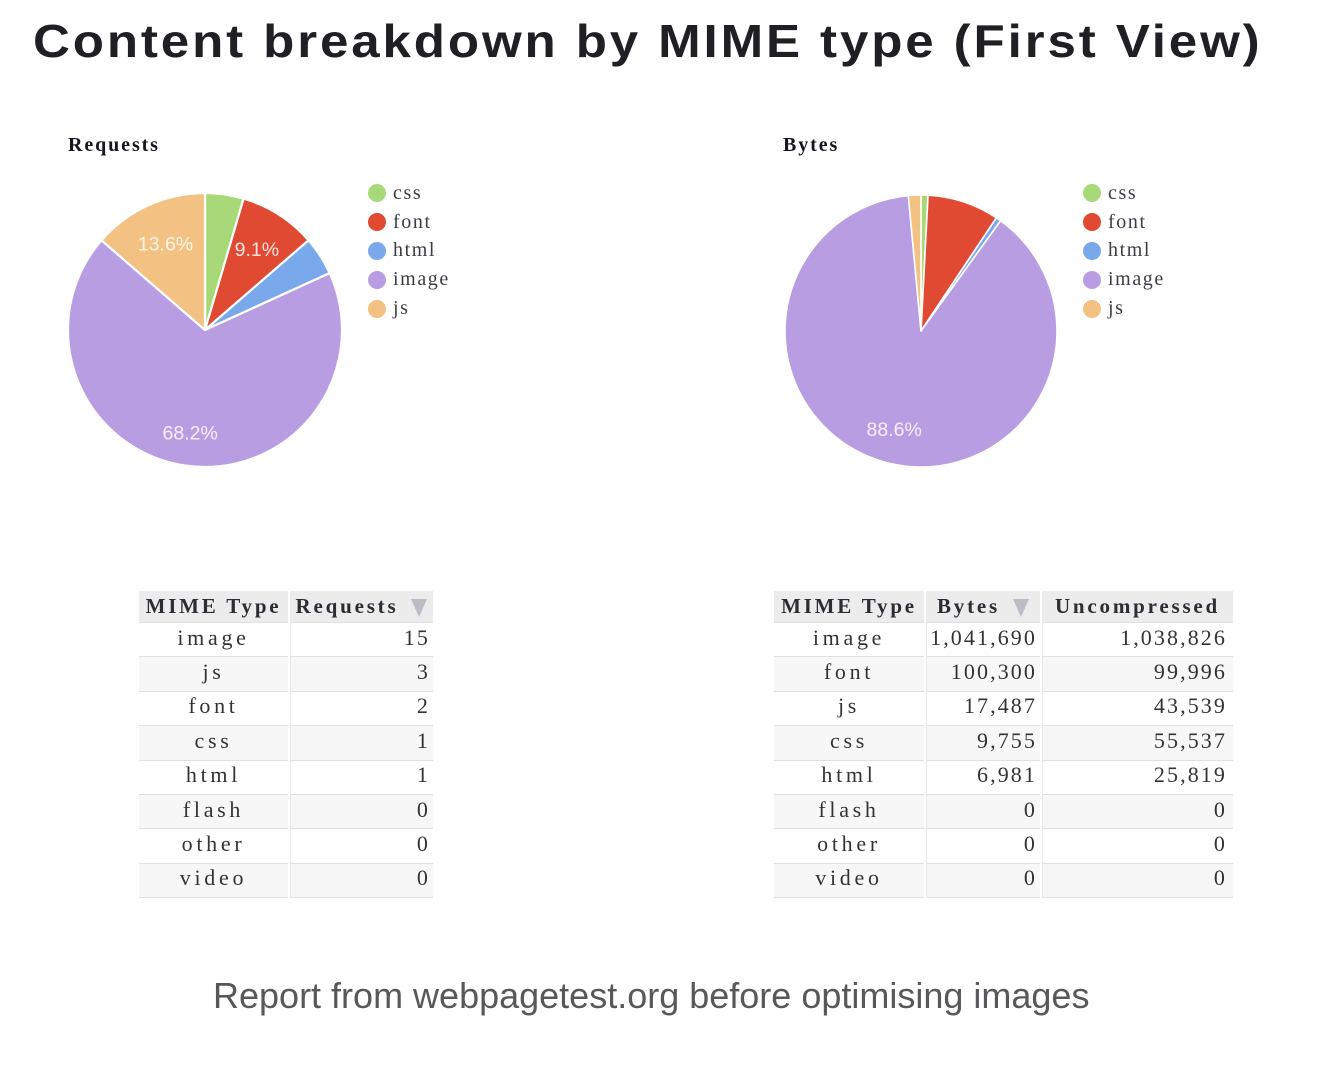 This screenshot has height=1072, width=1326. Describe the element at coordinates (894, 430) in the screenshot. I see `svg-text: 88.6%` at that location.